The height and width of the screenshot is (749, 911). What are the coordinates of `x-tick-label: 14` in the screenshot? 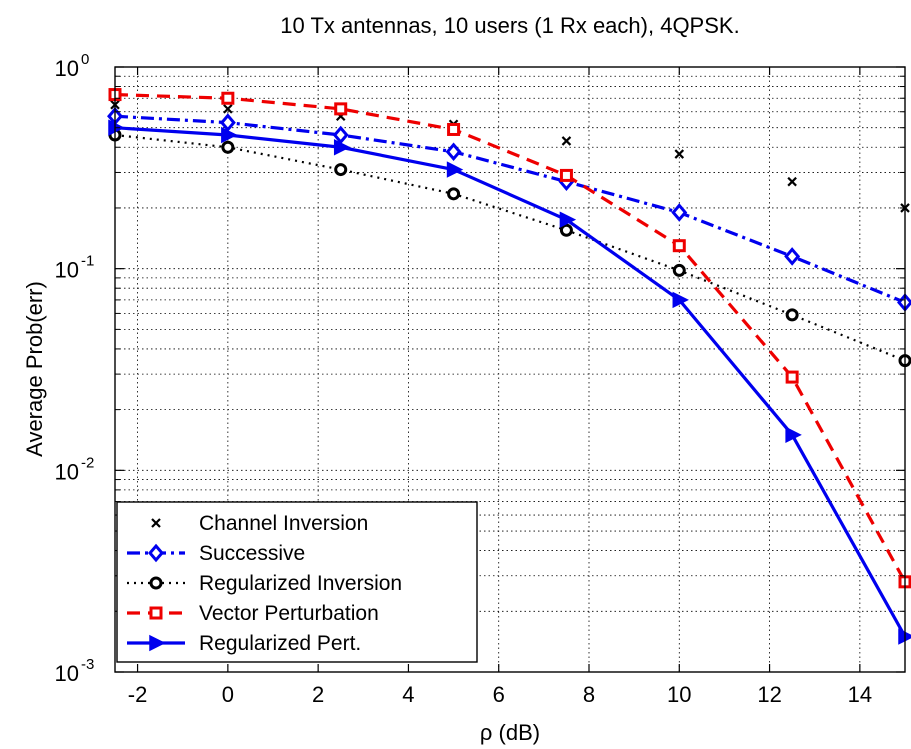 It's located at (860, 694).